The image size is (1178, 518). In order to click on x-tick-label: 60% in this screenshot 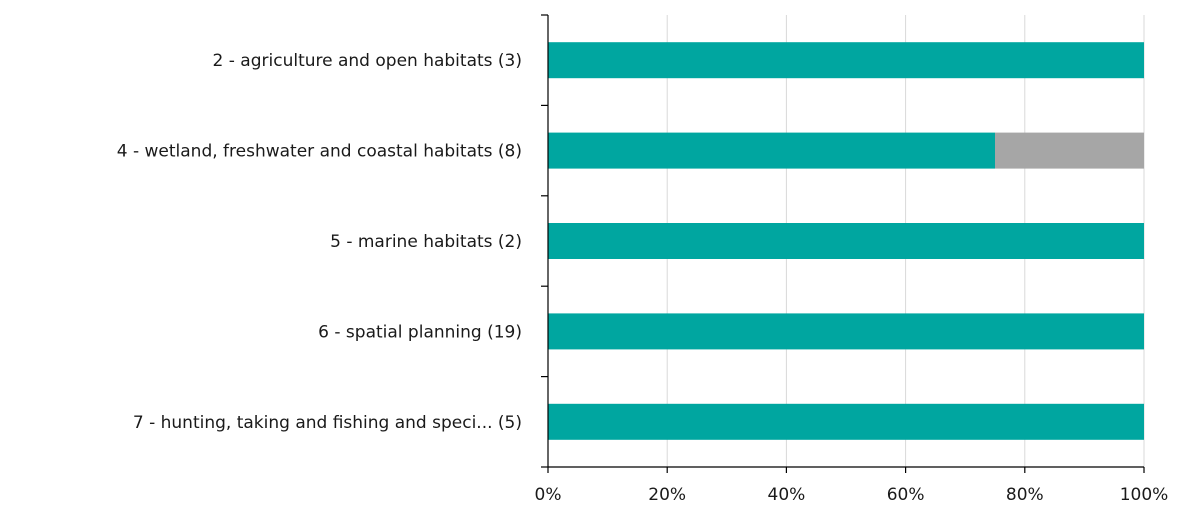, I will do `click(906, 495)`.